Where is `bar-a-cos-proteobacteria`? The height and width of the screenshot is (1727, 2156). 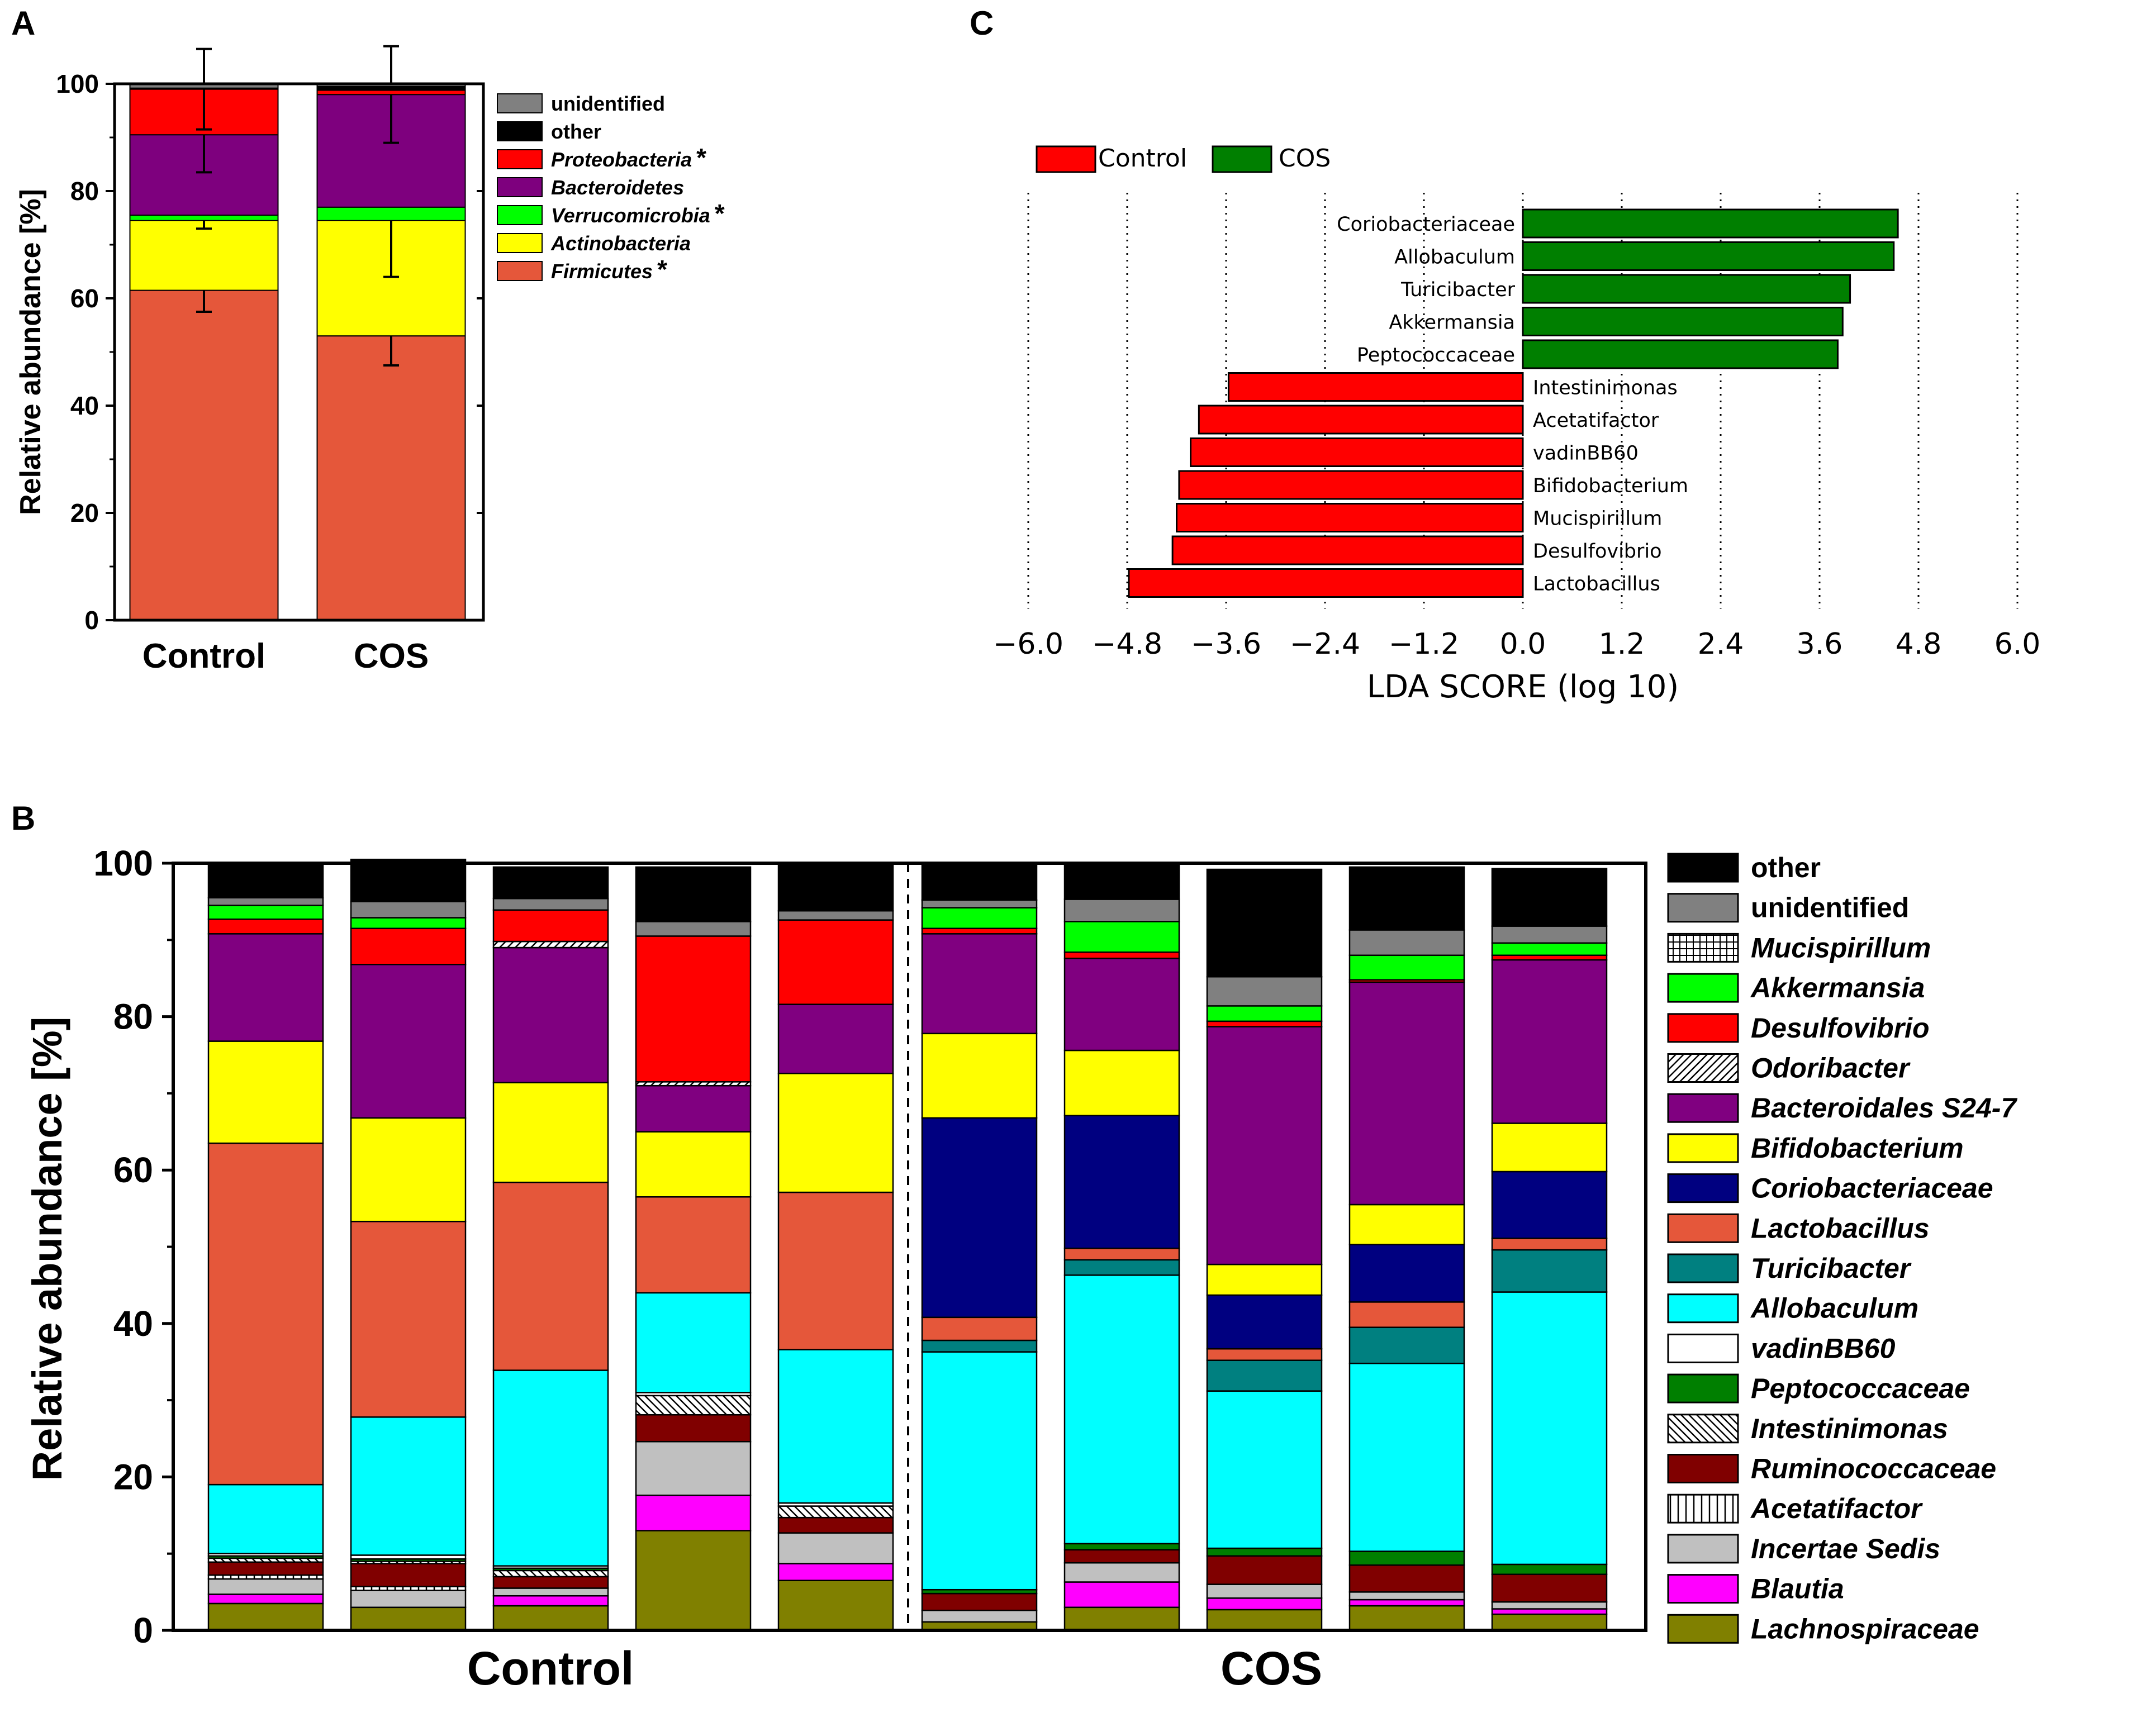 bar-a-cos-proteobacteria is located at coordinates (391, 92).